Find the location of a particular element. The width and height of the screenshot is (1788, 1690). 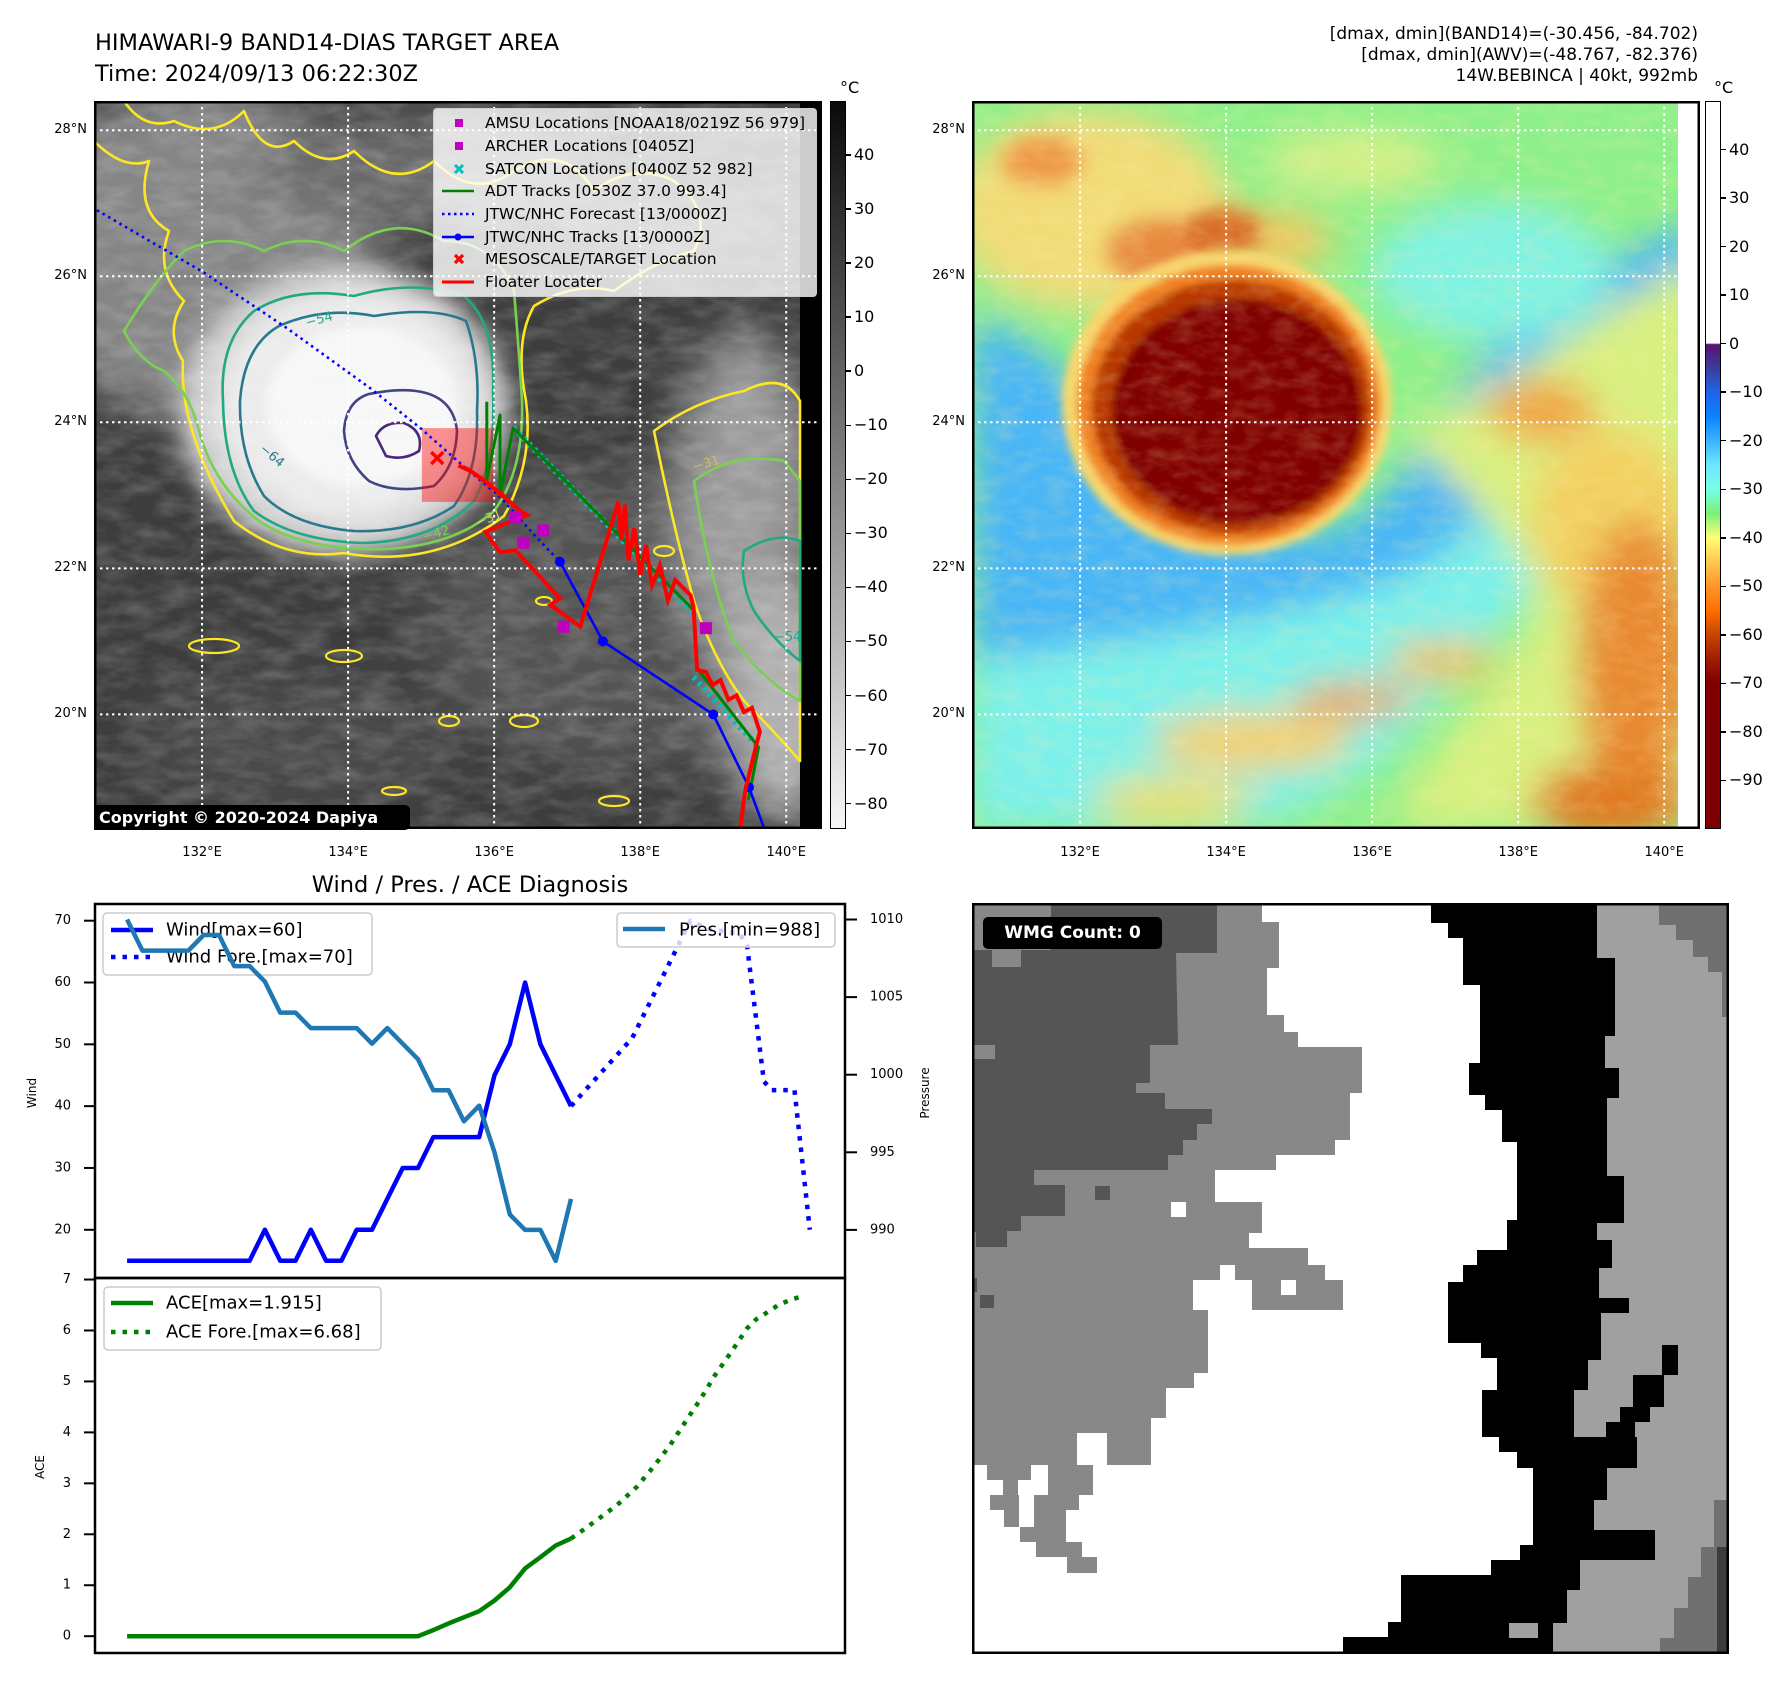

ace-tick-label: 2 is located at coordinates (67, 1534).